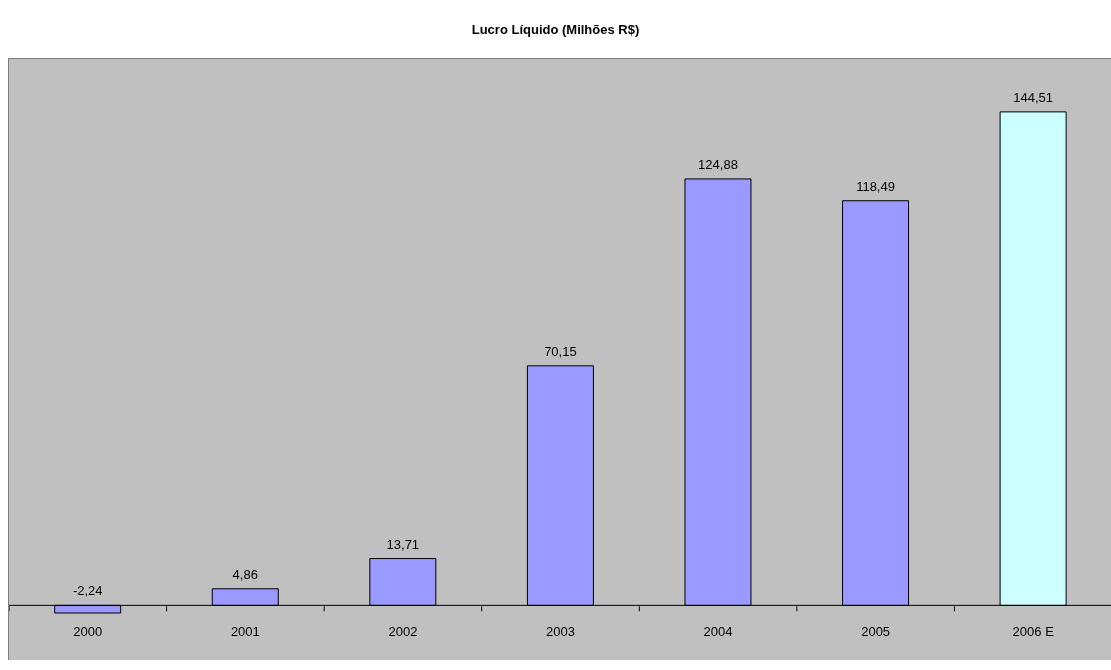 The image size is (1111, 670). What do you see at coordinates (1033, 632) in the screenshot?
I see `x-tick-label: 2006 E` at bounding box center [1033, 632].